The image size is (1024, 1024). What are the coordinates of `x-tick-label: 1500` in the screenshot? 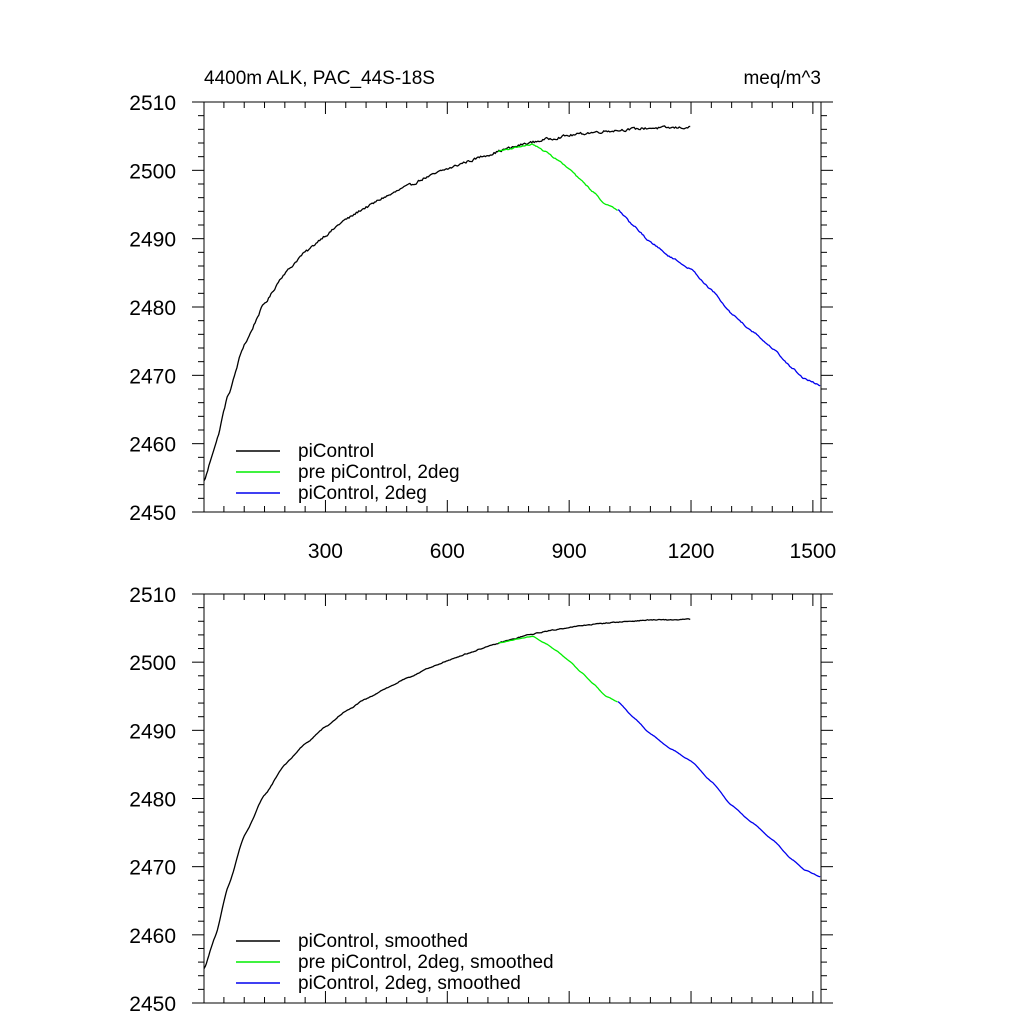 It's located at (813, 551).